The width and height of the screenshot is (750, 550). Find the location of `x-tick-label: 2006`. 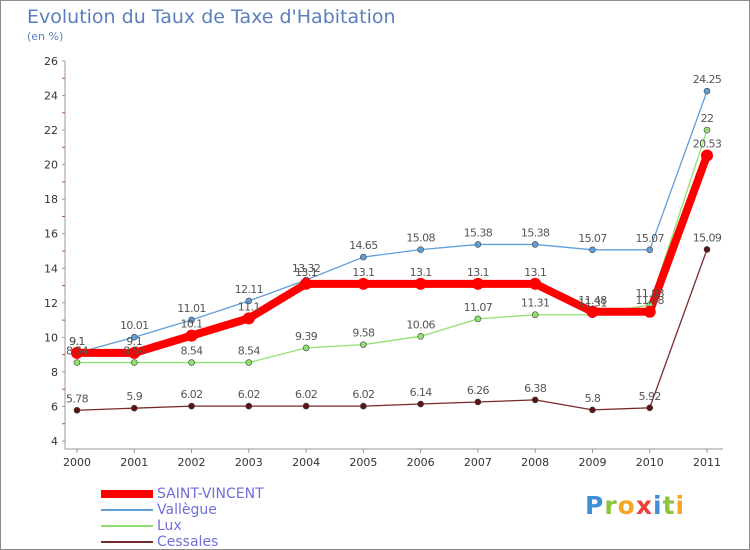

x-tick-label: 2006 is located at coordinates (421, 462).